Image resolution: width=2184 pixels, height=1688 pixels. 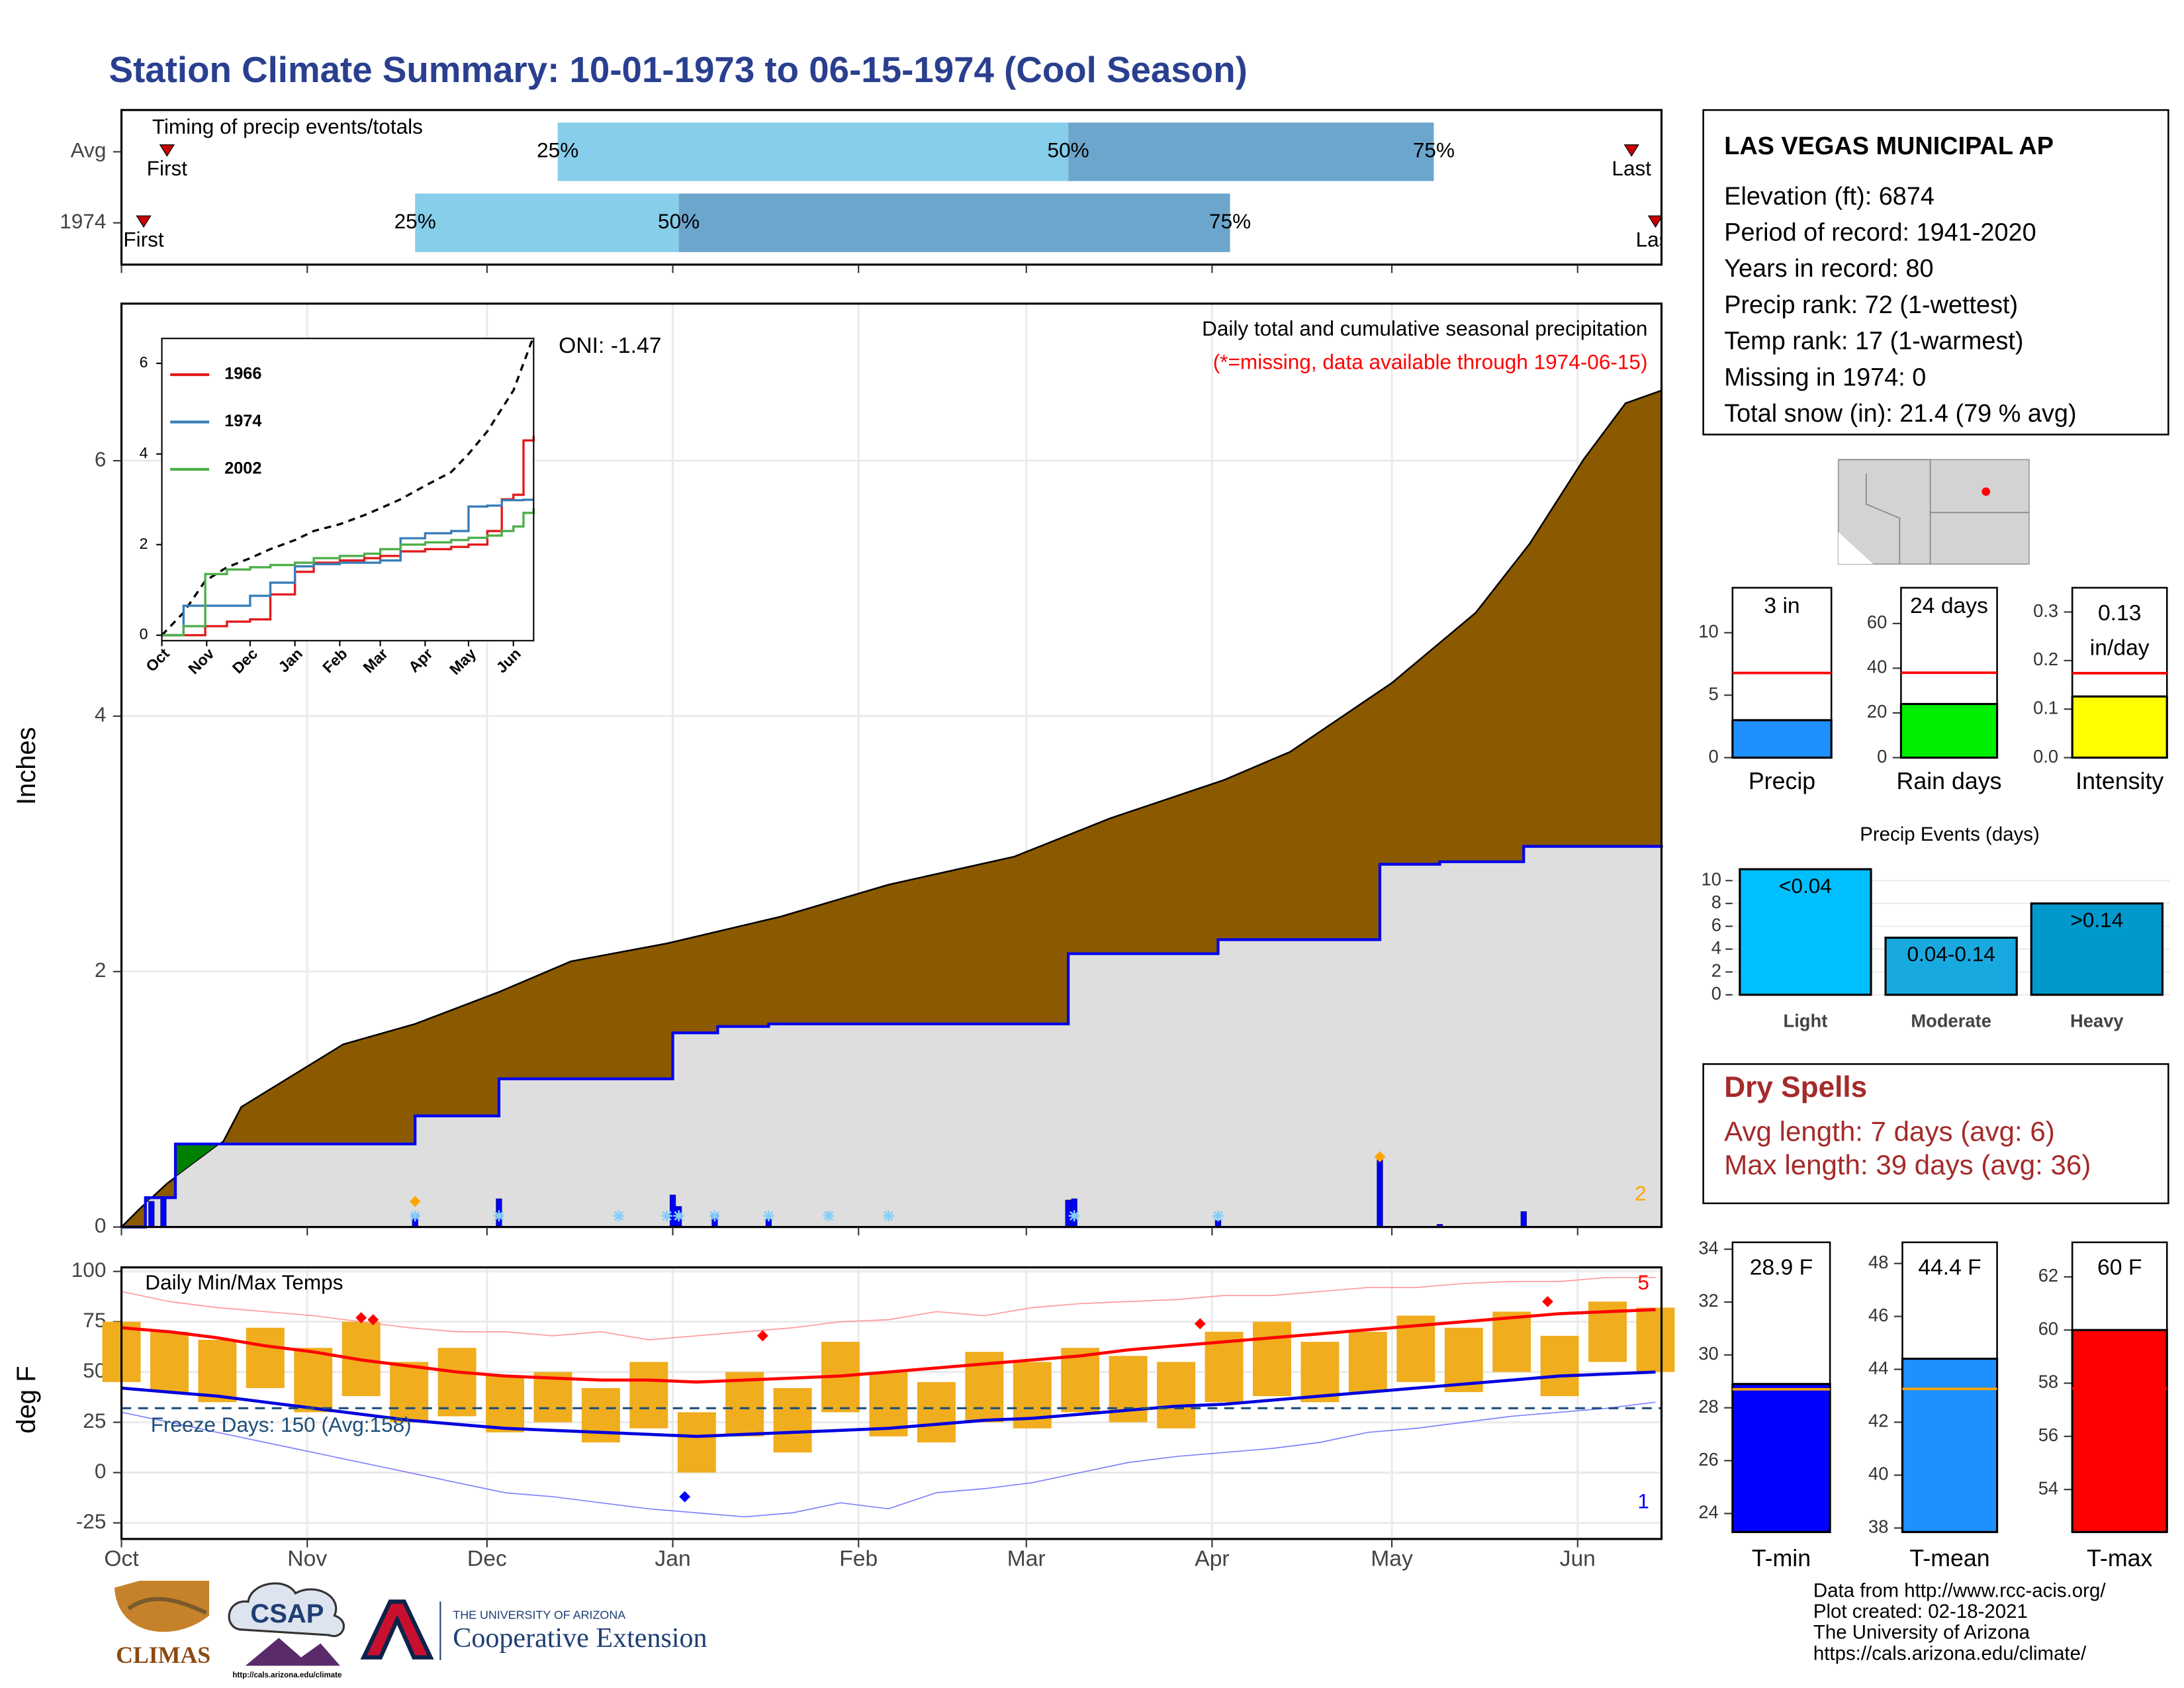 I want to click on station-name: LAS VEGAS MUNICIPAL AP, so click(x=1889, y=146).